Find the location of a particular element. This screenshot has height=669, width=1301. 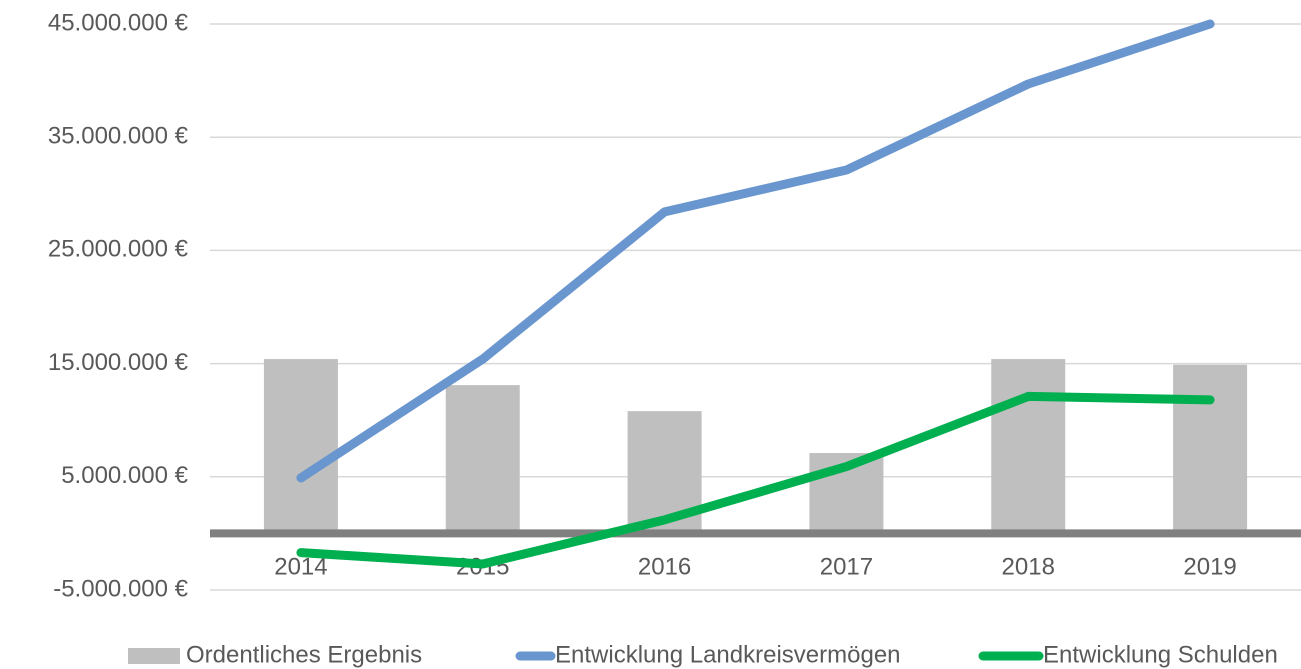

y-tick-label: 25.000.000 € is located at coordinates (118, 249).